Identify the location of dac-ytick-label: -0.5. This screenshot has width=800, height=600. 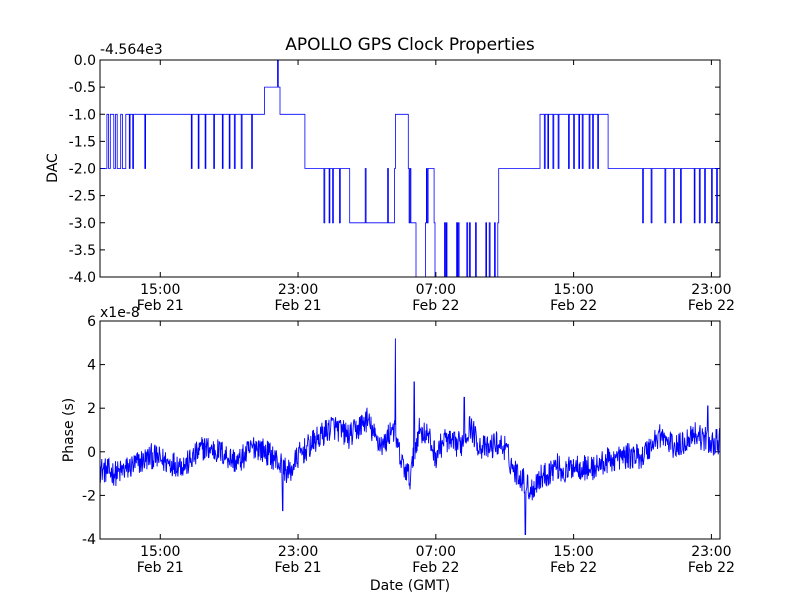
(82, 88).